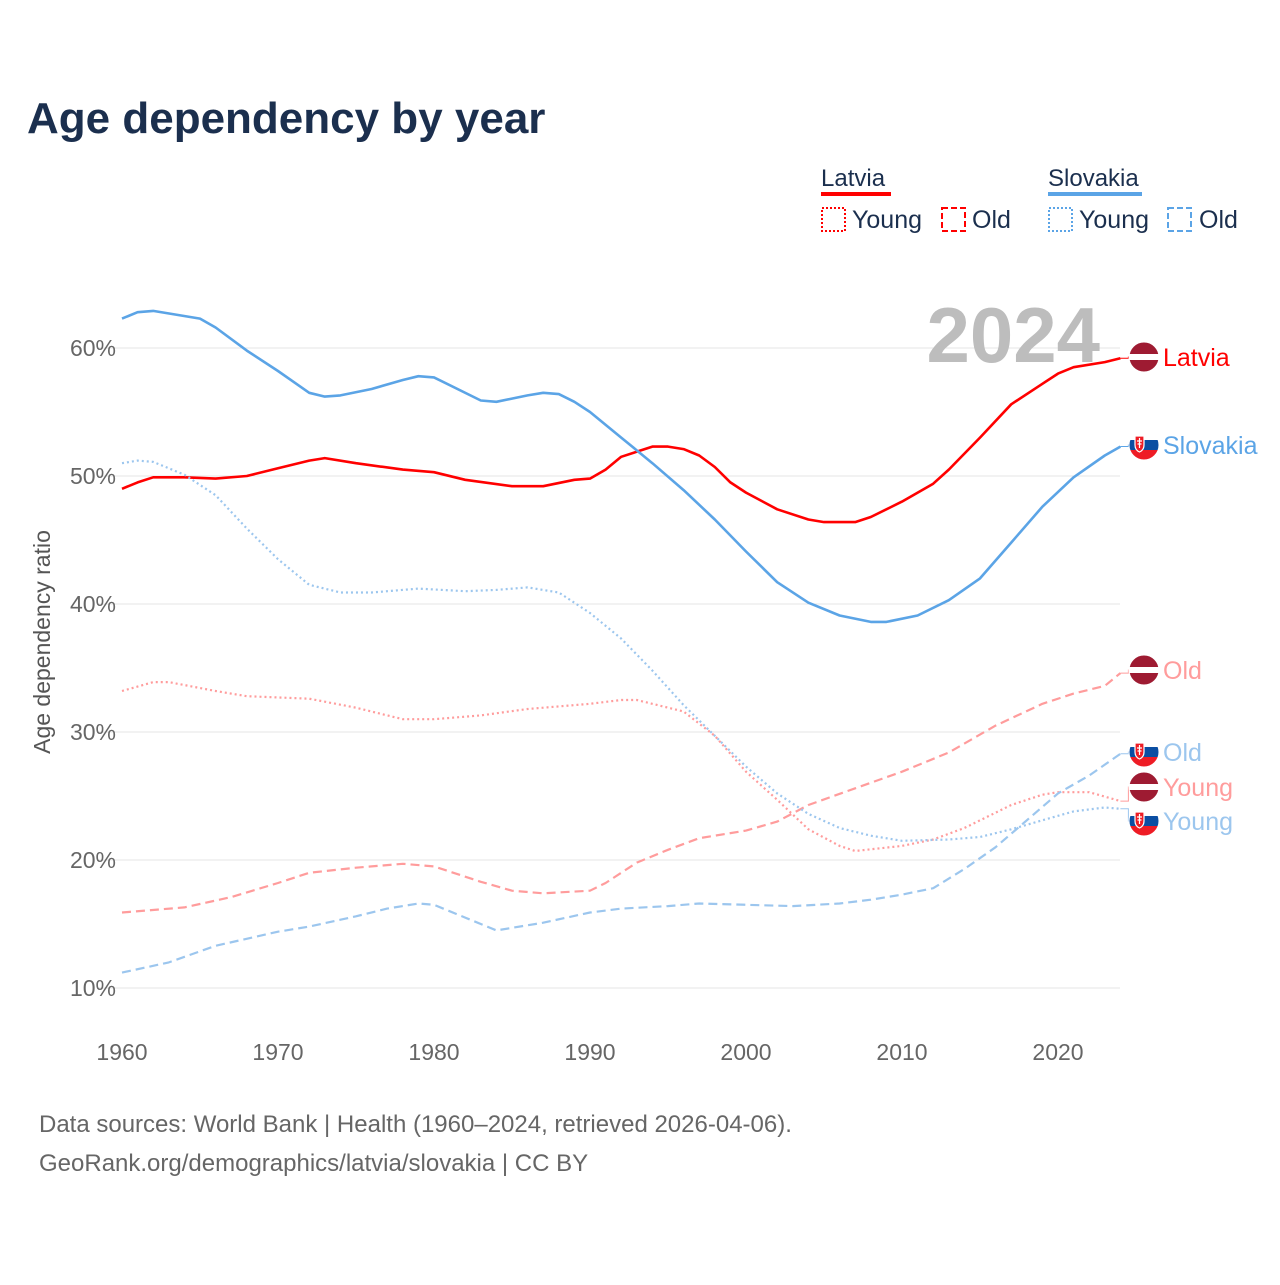 The width and height of the screenshot is (1280, 1285). What do you see at coordinates (121, 1052) in the screenshot?
I see `x-tick-label: 1960` at bounding box center [121, 1052].